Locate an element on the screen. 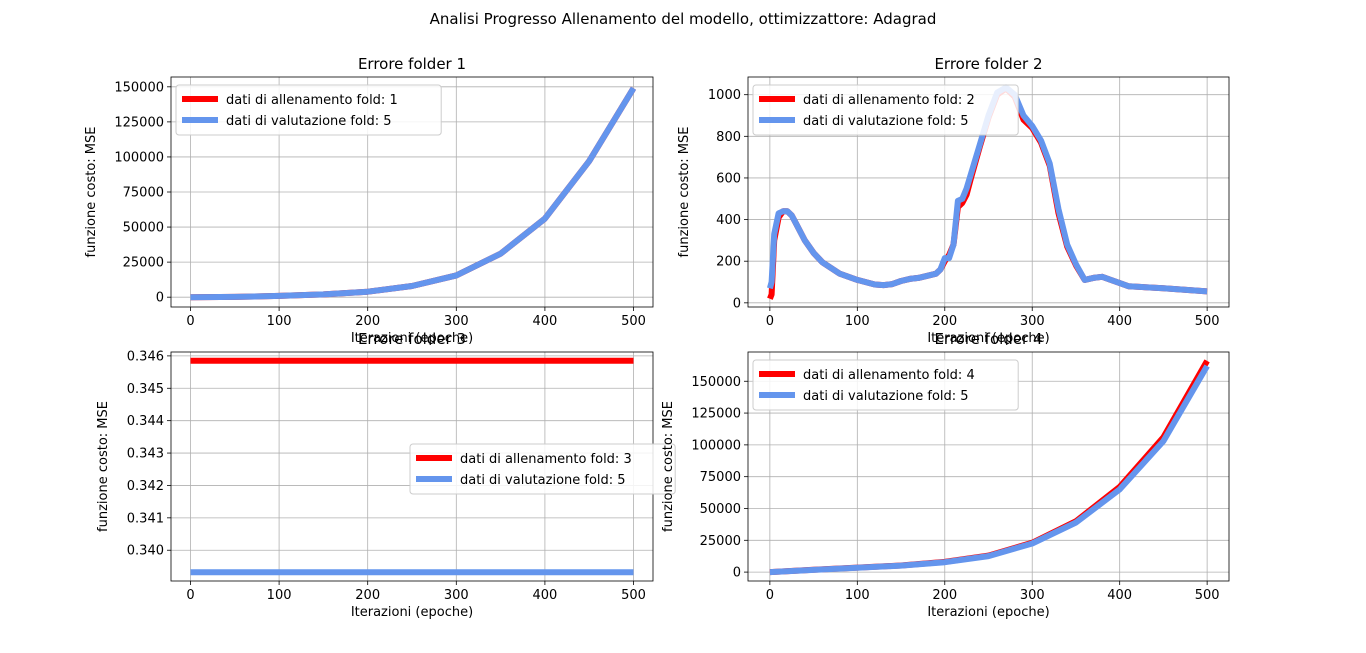 Image resolution: width=1366 pixels, height=653 pixels. subplot-title: Errore folder 3 is located at coordinates (412, 339).